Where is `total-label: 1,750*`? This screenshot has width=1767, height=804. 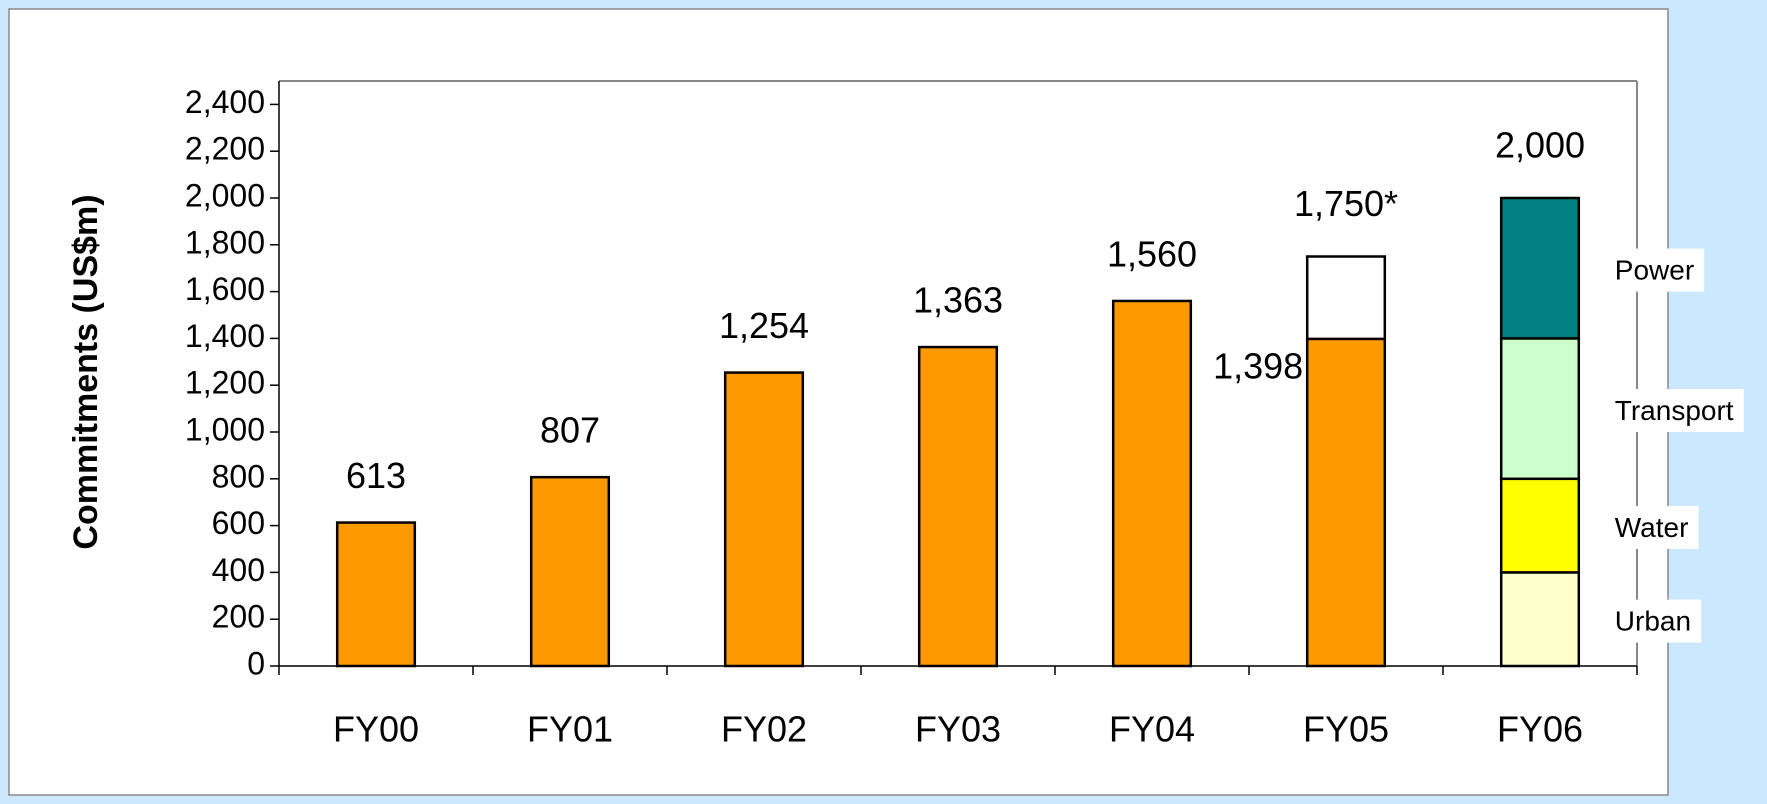
total-label: 1,750* is located at coordinates (1346, 203).